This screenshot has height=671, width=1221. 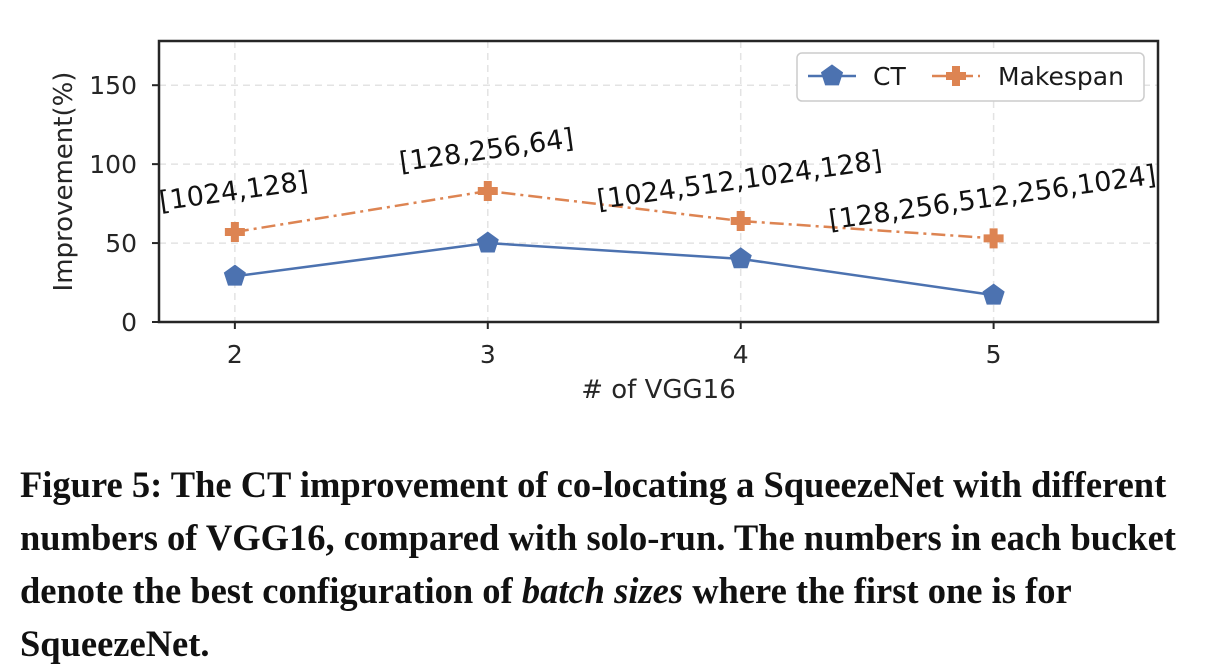 I want to click on series-layer, so click(x=614, y=242).